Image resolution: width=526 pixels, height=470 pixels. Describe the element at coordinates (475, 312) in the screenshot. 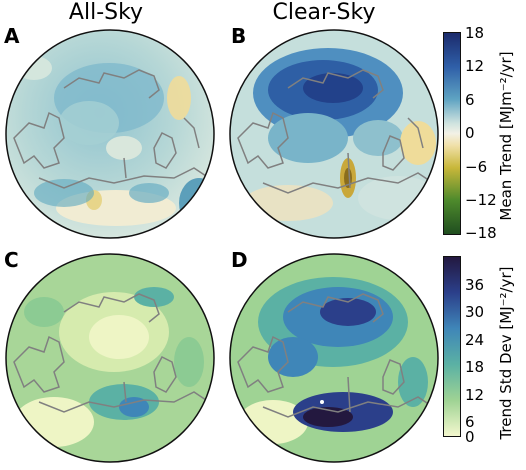

I see `std-dev-tick-30: 30` at that location.